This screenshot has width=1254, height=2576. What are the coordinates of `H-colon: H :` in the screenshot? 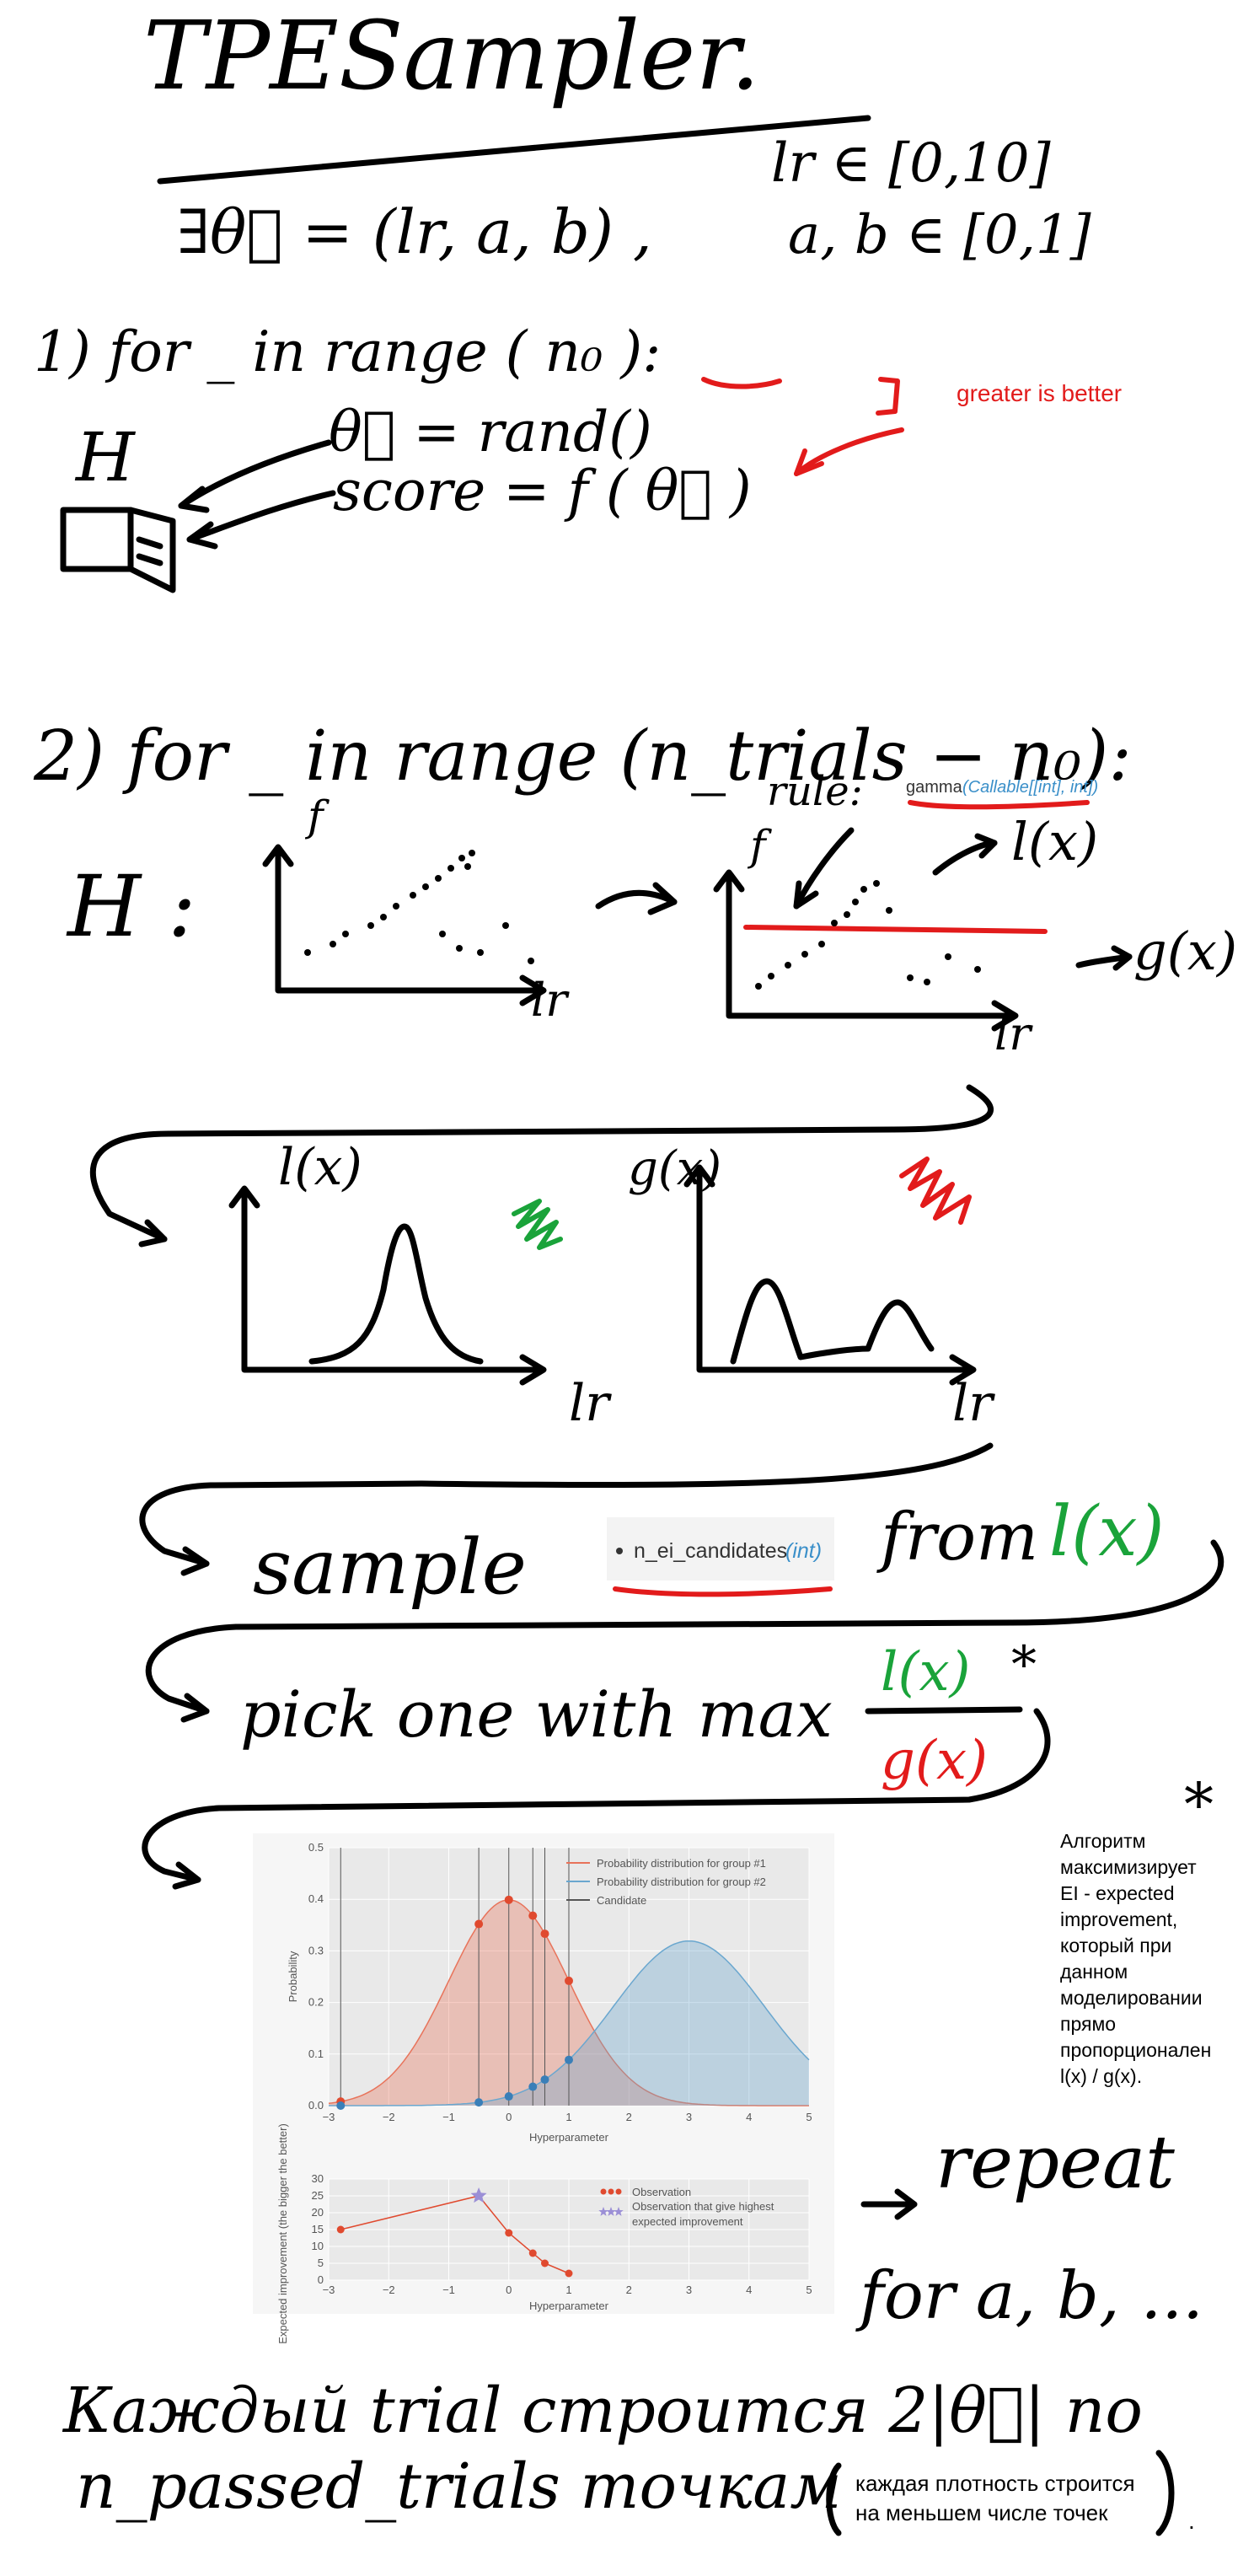 It's located at (131, 906).